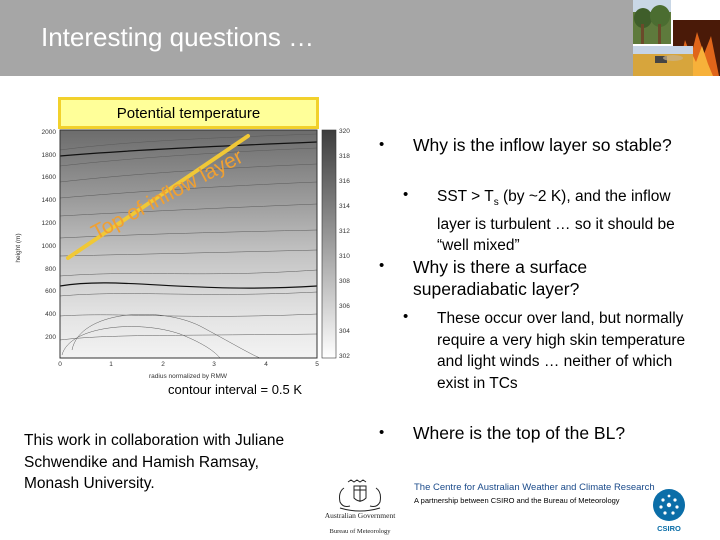  What do you see at coordinates (111, 364) in the screenshot?
I see `x-tick-label: 1` at bounding box center [111, 364].